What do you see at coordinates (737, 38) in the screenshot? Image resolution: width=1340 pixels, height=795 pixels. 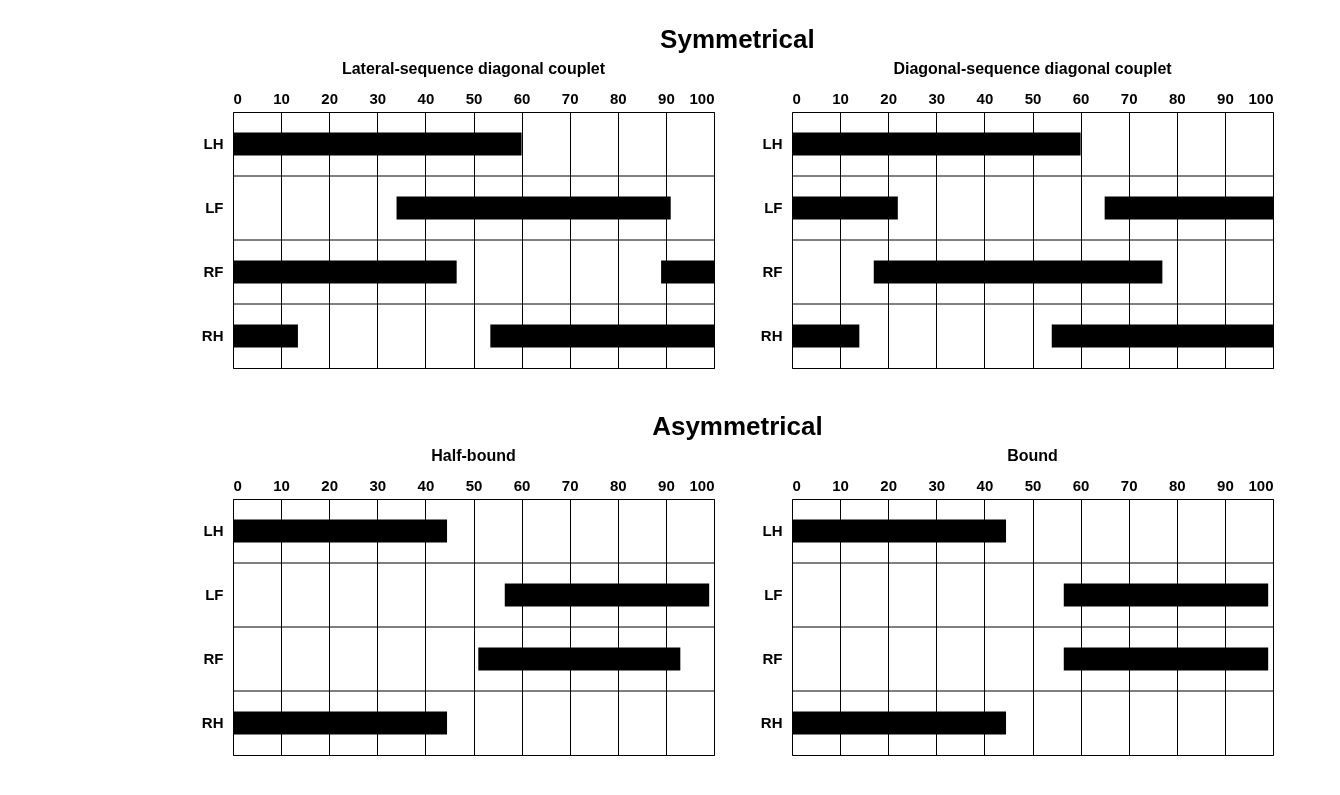 I see `text: Symmetrical` at bounding box center [737, 38].